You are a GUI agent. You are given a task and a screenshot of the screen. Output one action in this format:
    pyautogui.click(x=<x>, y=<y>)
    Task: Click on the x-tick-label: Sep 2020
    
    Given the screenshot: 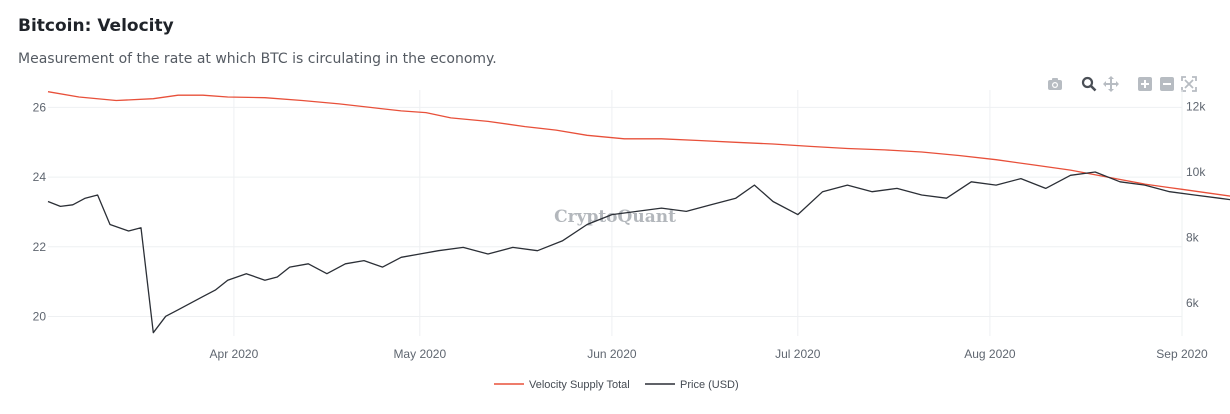 What is the action you would take?
    pyautogui.click(x=1182, y=354)
    